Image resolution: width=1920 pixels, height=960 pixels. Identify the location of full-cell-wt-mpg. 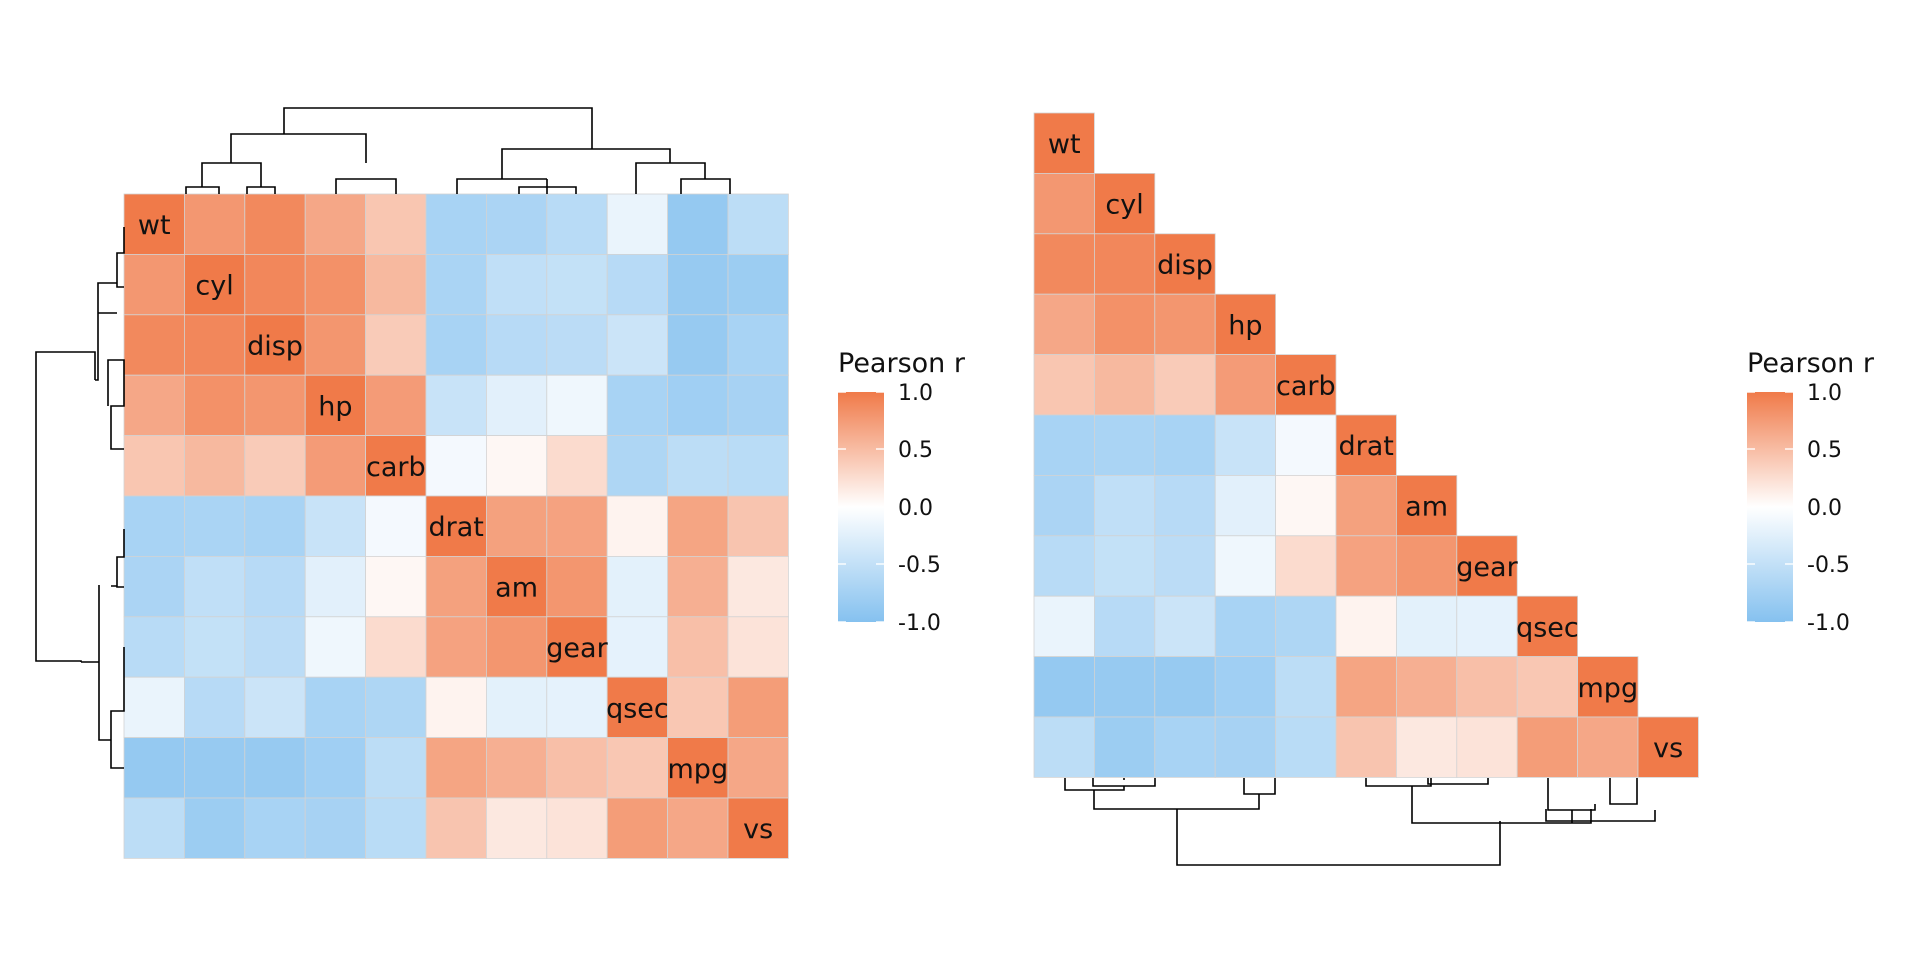
(698, 224).